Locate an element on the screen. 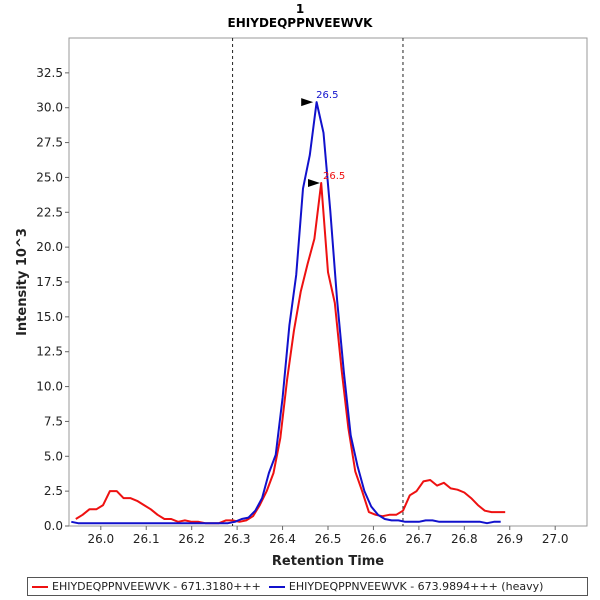 The height and width of the screenshot is (600, 600). y-tick-label: 20.0 is located at coordinates (49, 247).